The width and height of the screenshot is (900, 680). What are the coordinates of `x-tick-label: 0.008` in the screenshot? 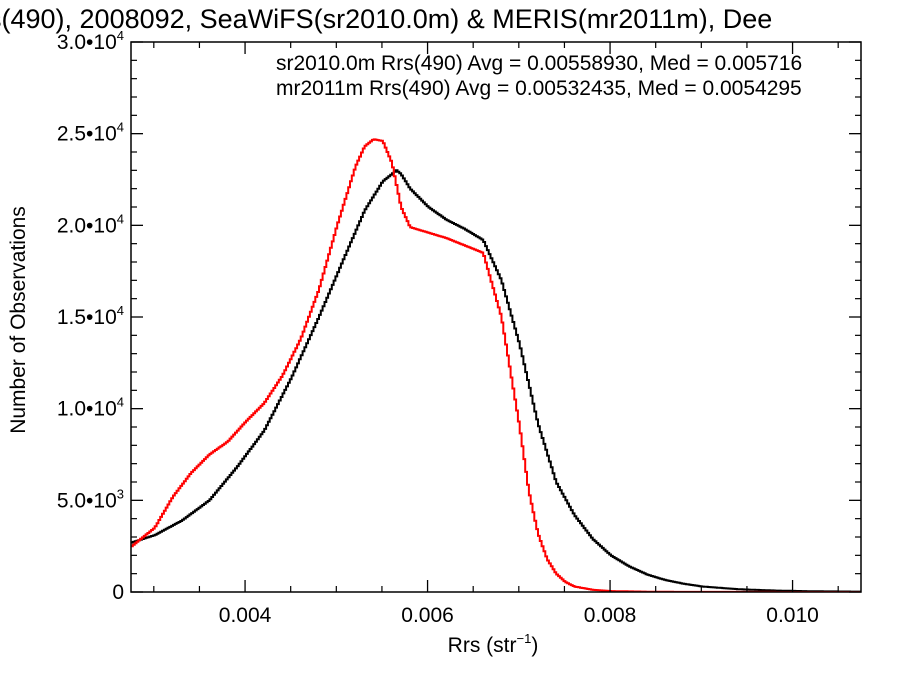 It's located at (610, 615).